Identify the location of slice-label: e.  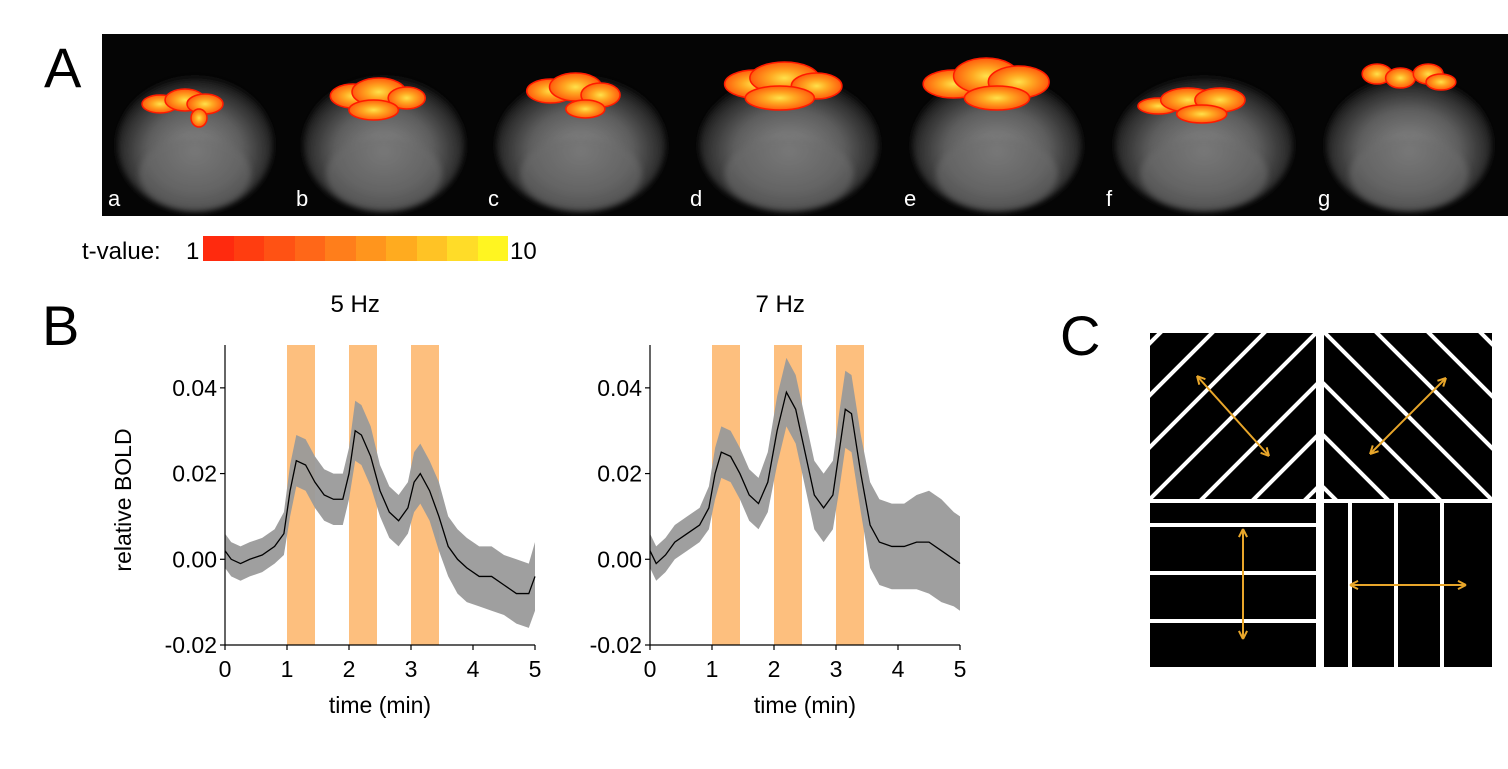
(910, 198).